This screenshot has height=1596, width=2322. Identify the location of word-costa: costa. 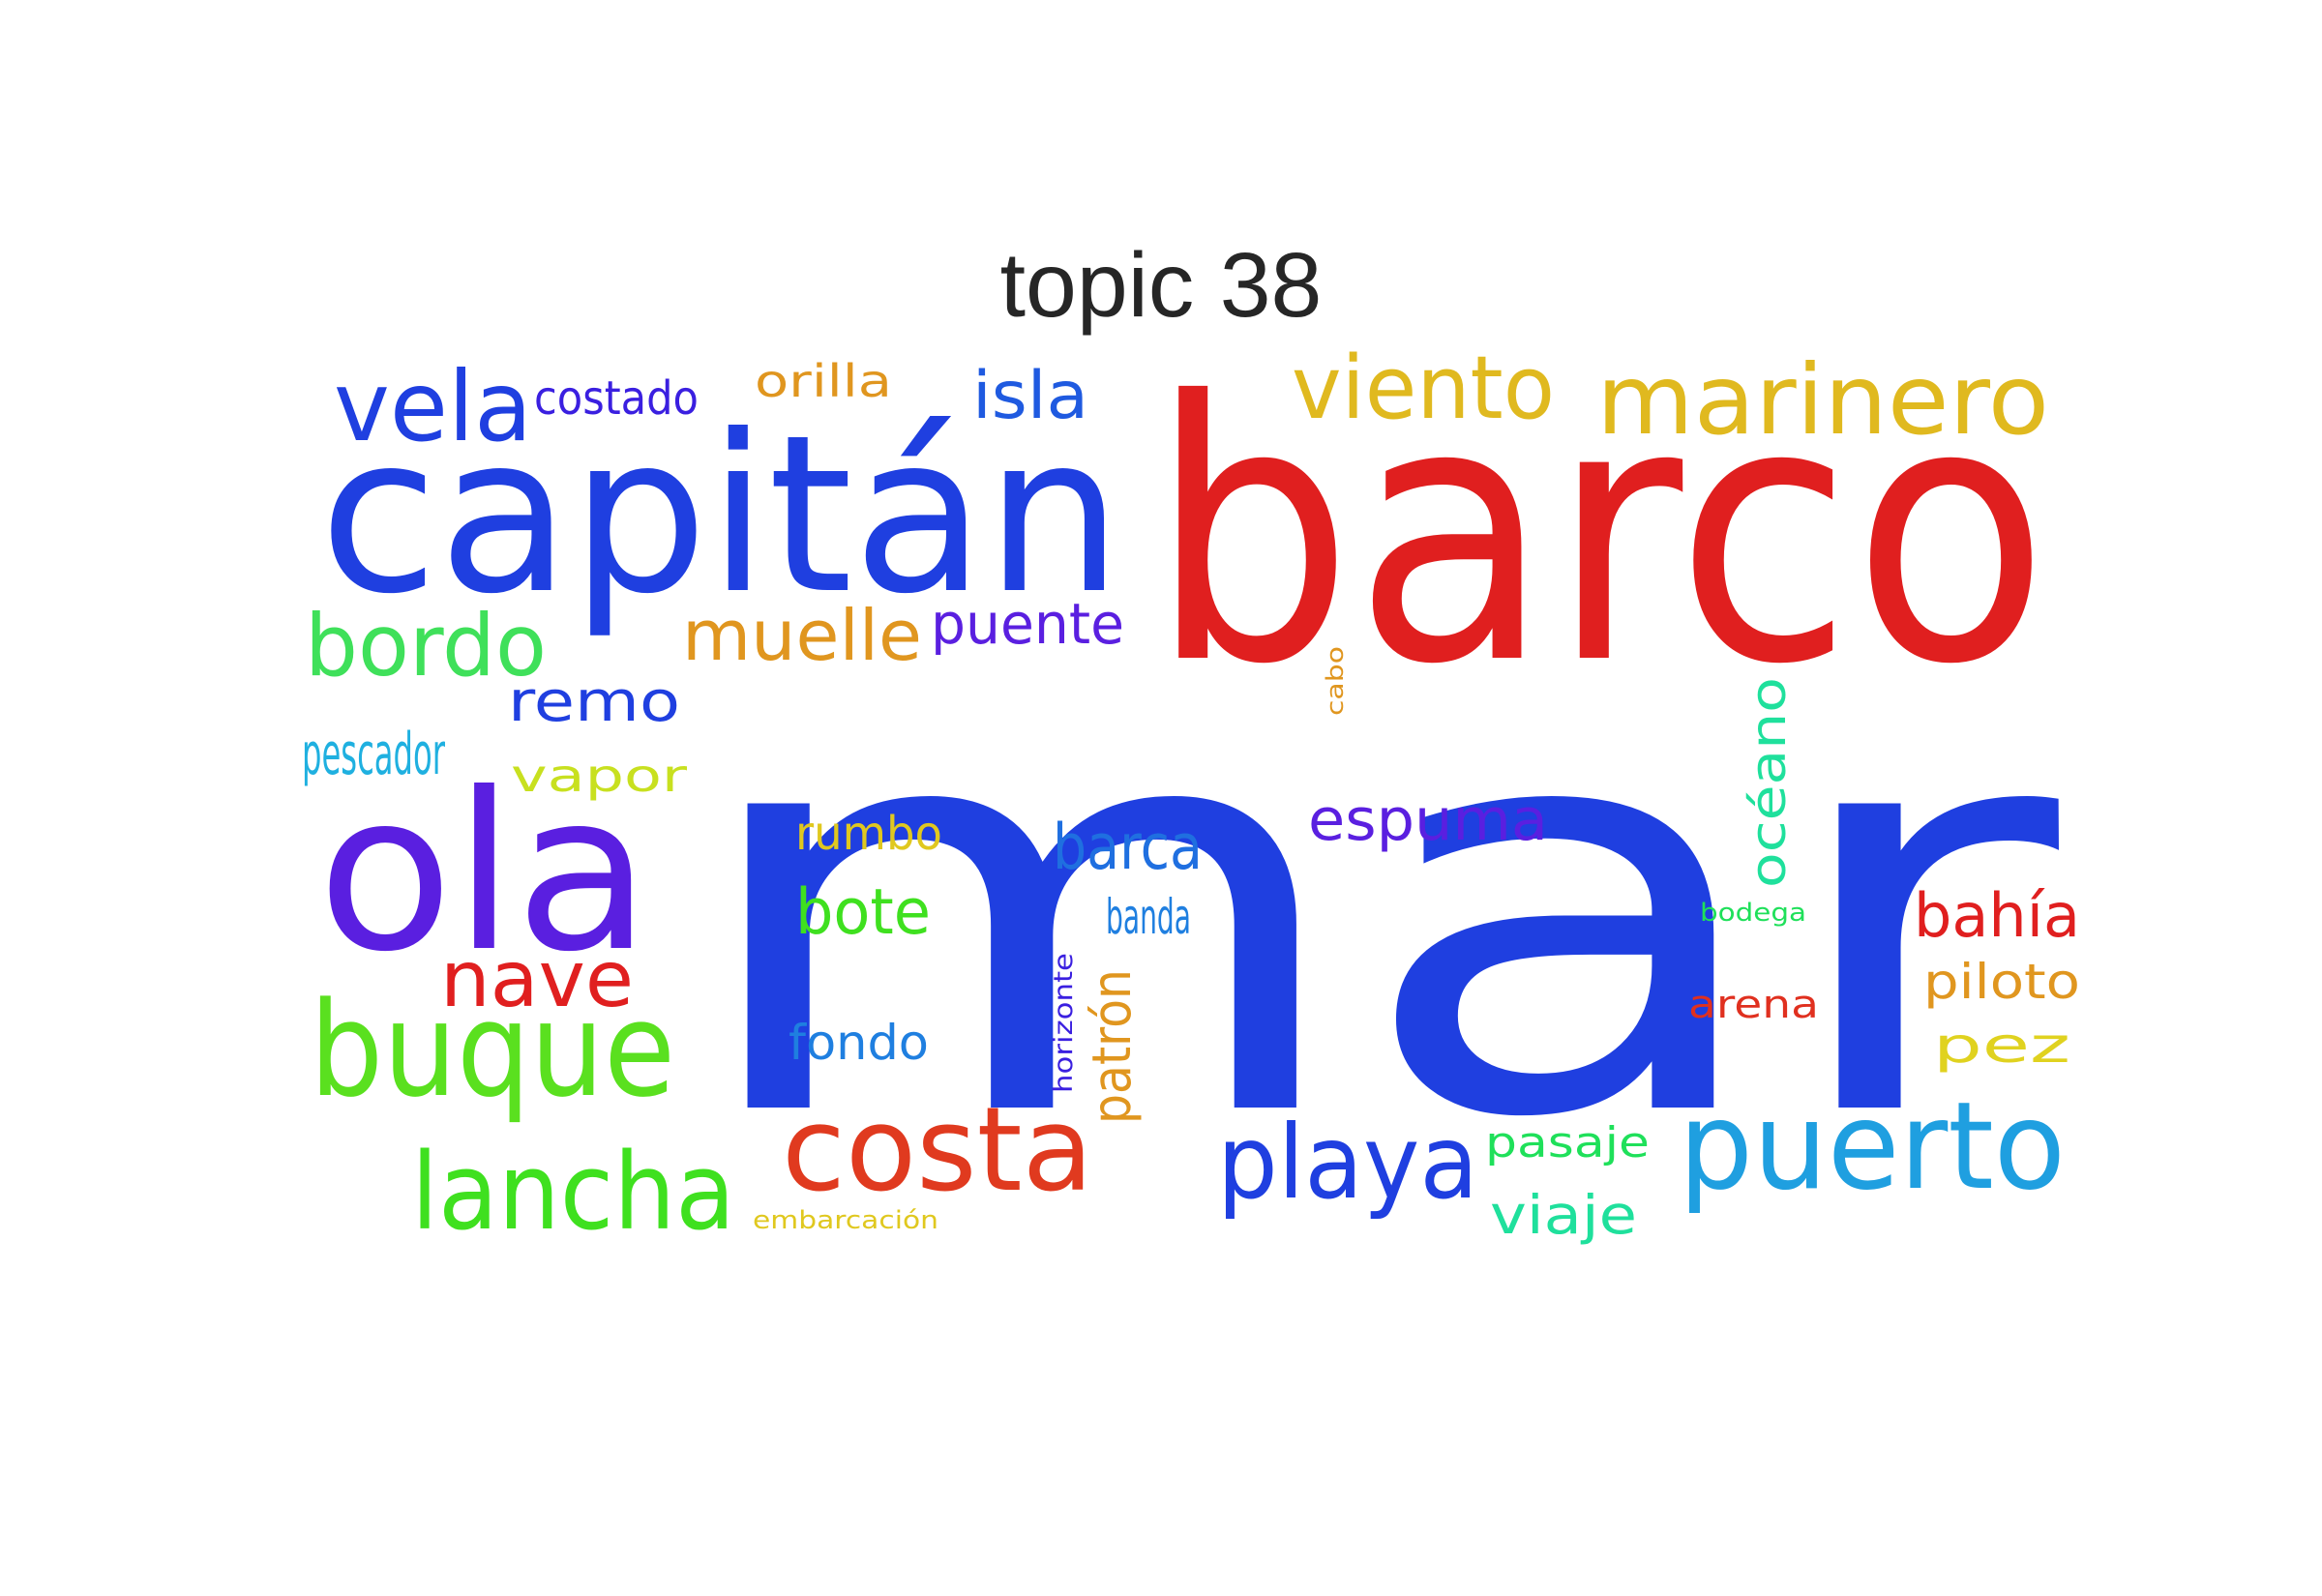
(937, 1150).